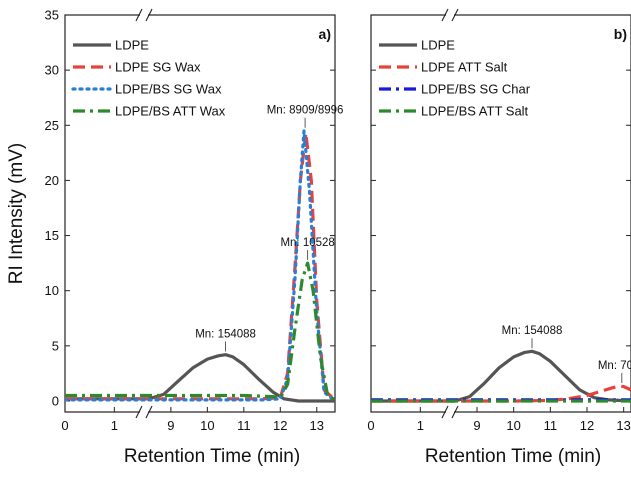 The image size is (631, 479). What do you see at coordinates (52, 235) in the screenshot?
I see `y-tick-label: 15` at bounding box center [52, 235].